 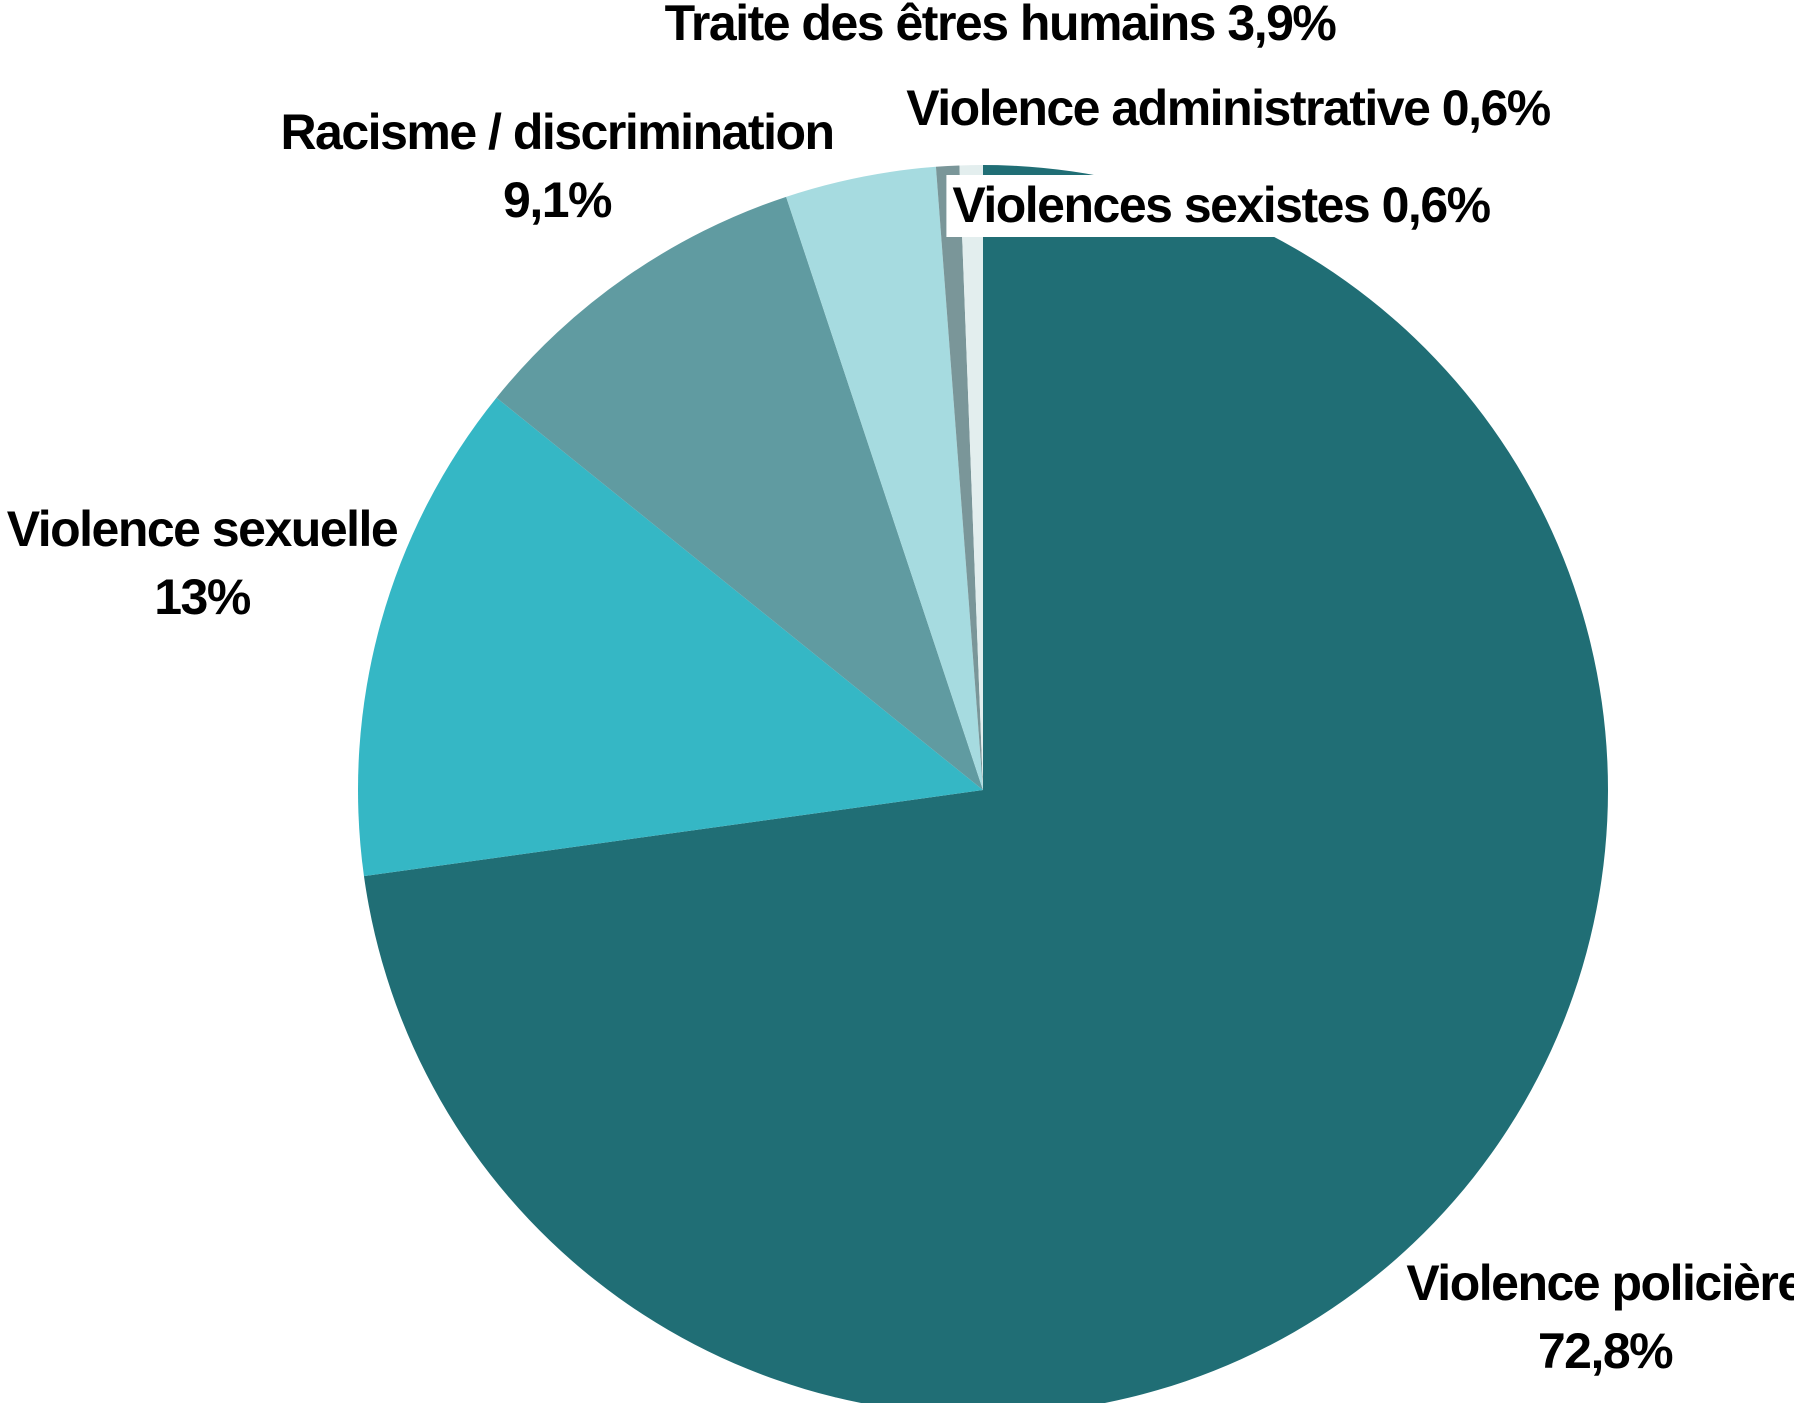 I want to click on slice-violence-sexuelle, so click(x=671, y=637).